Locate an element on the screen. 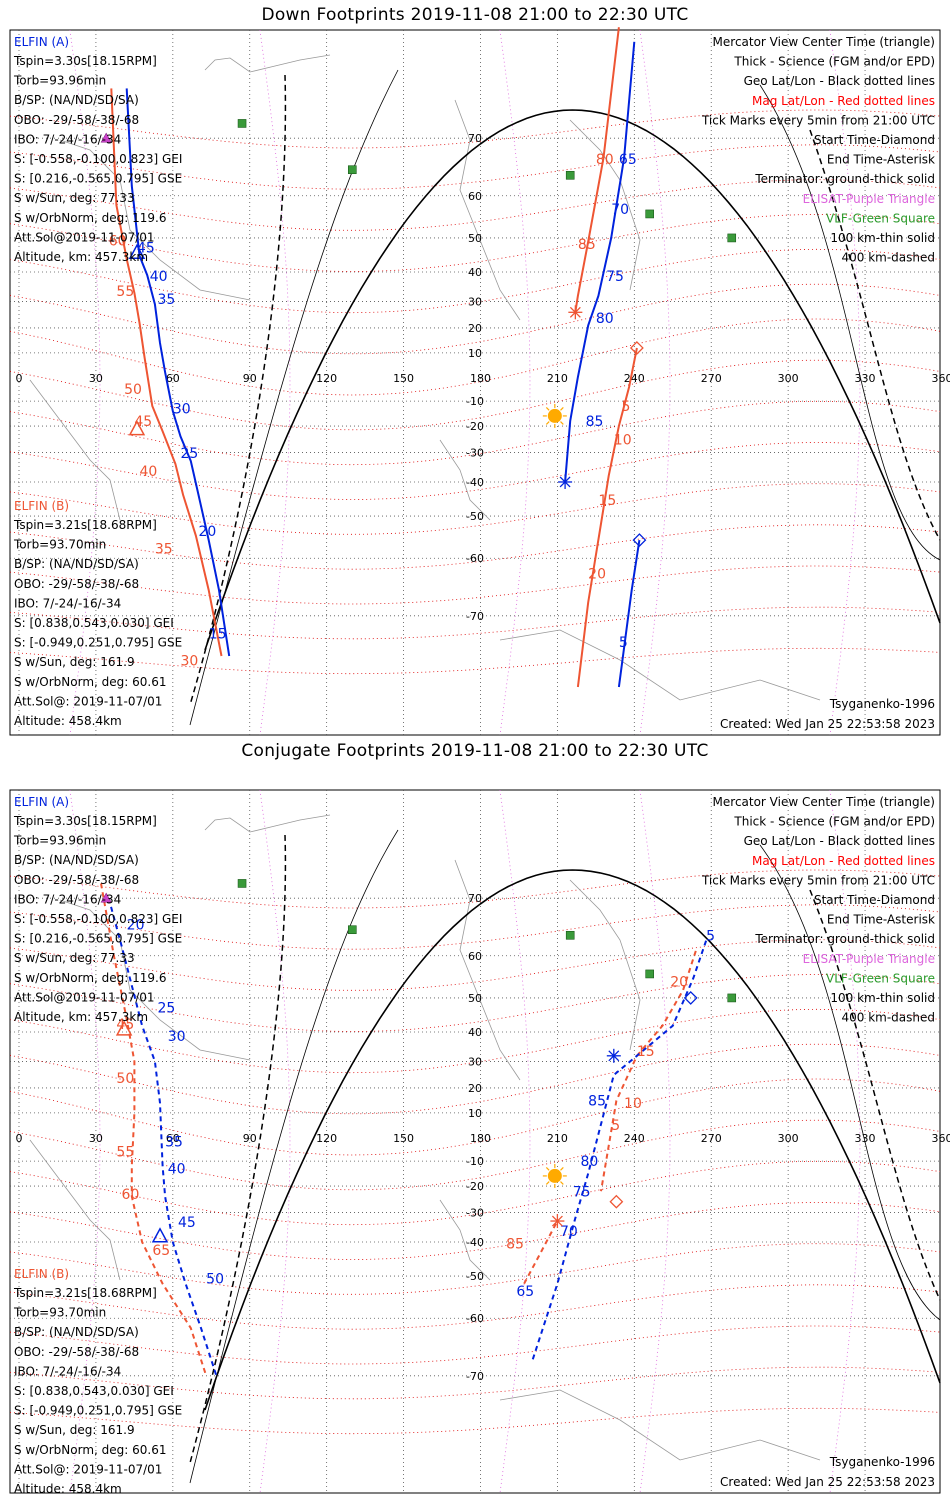  created-label: Created: Wed Jan 25 22:53:58 2023 is located at coordinates (827, 1482).